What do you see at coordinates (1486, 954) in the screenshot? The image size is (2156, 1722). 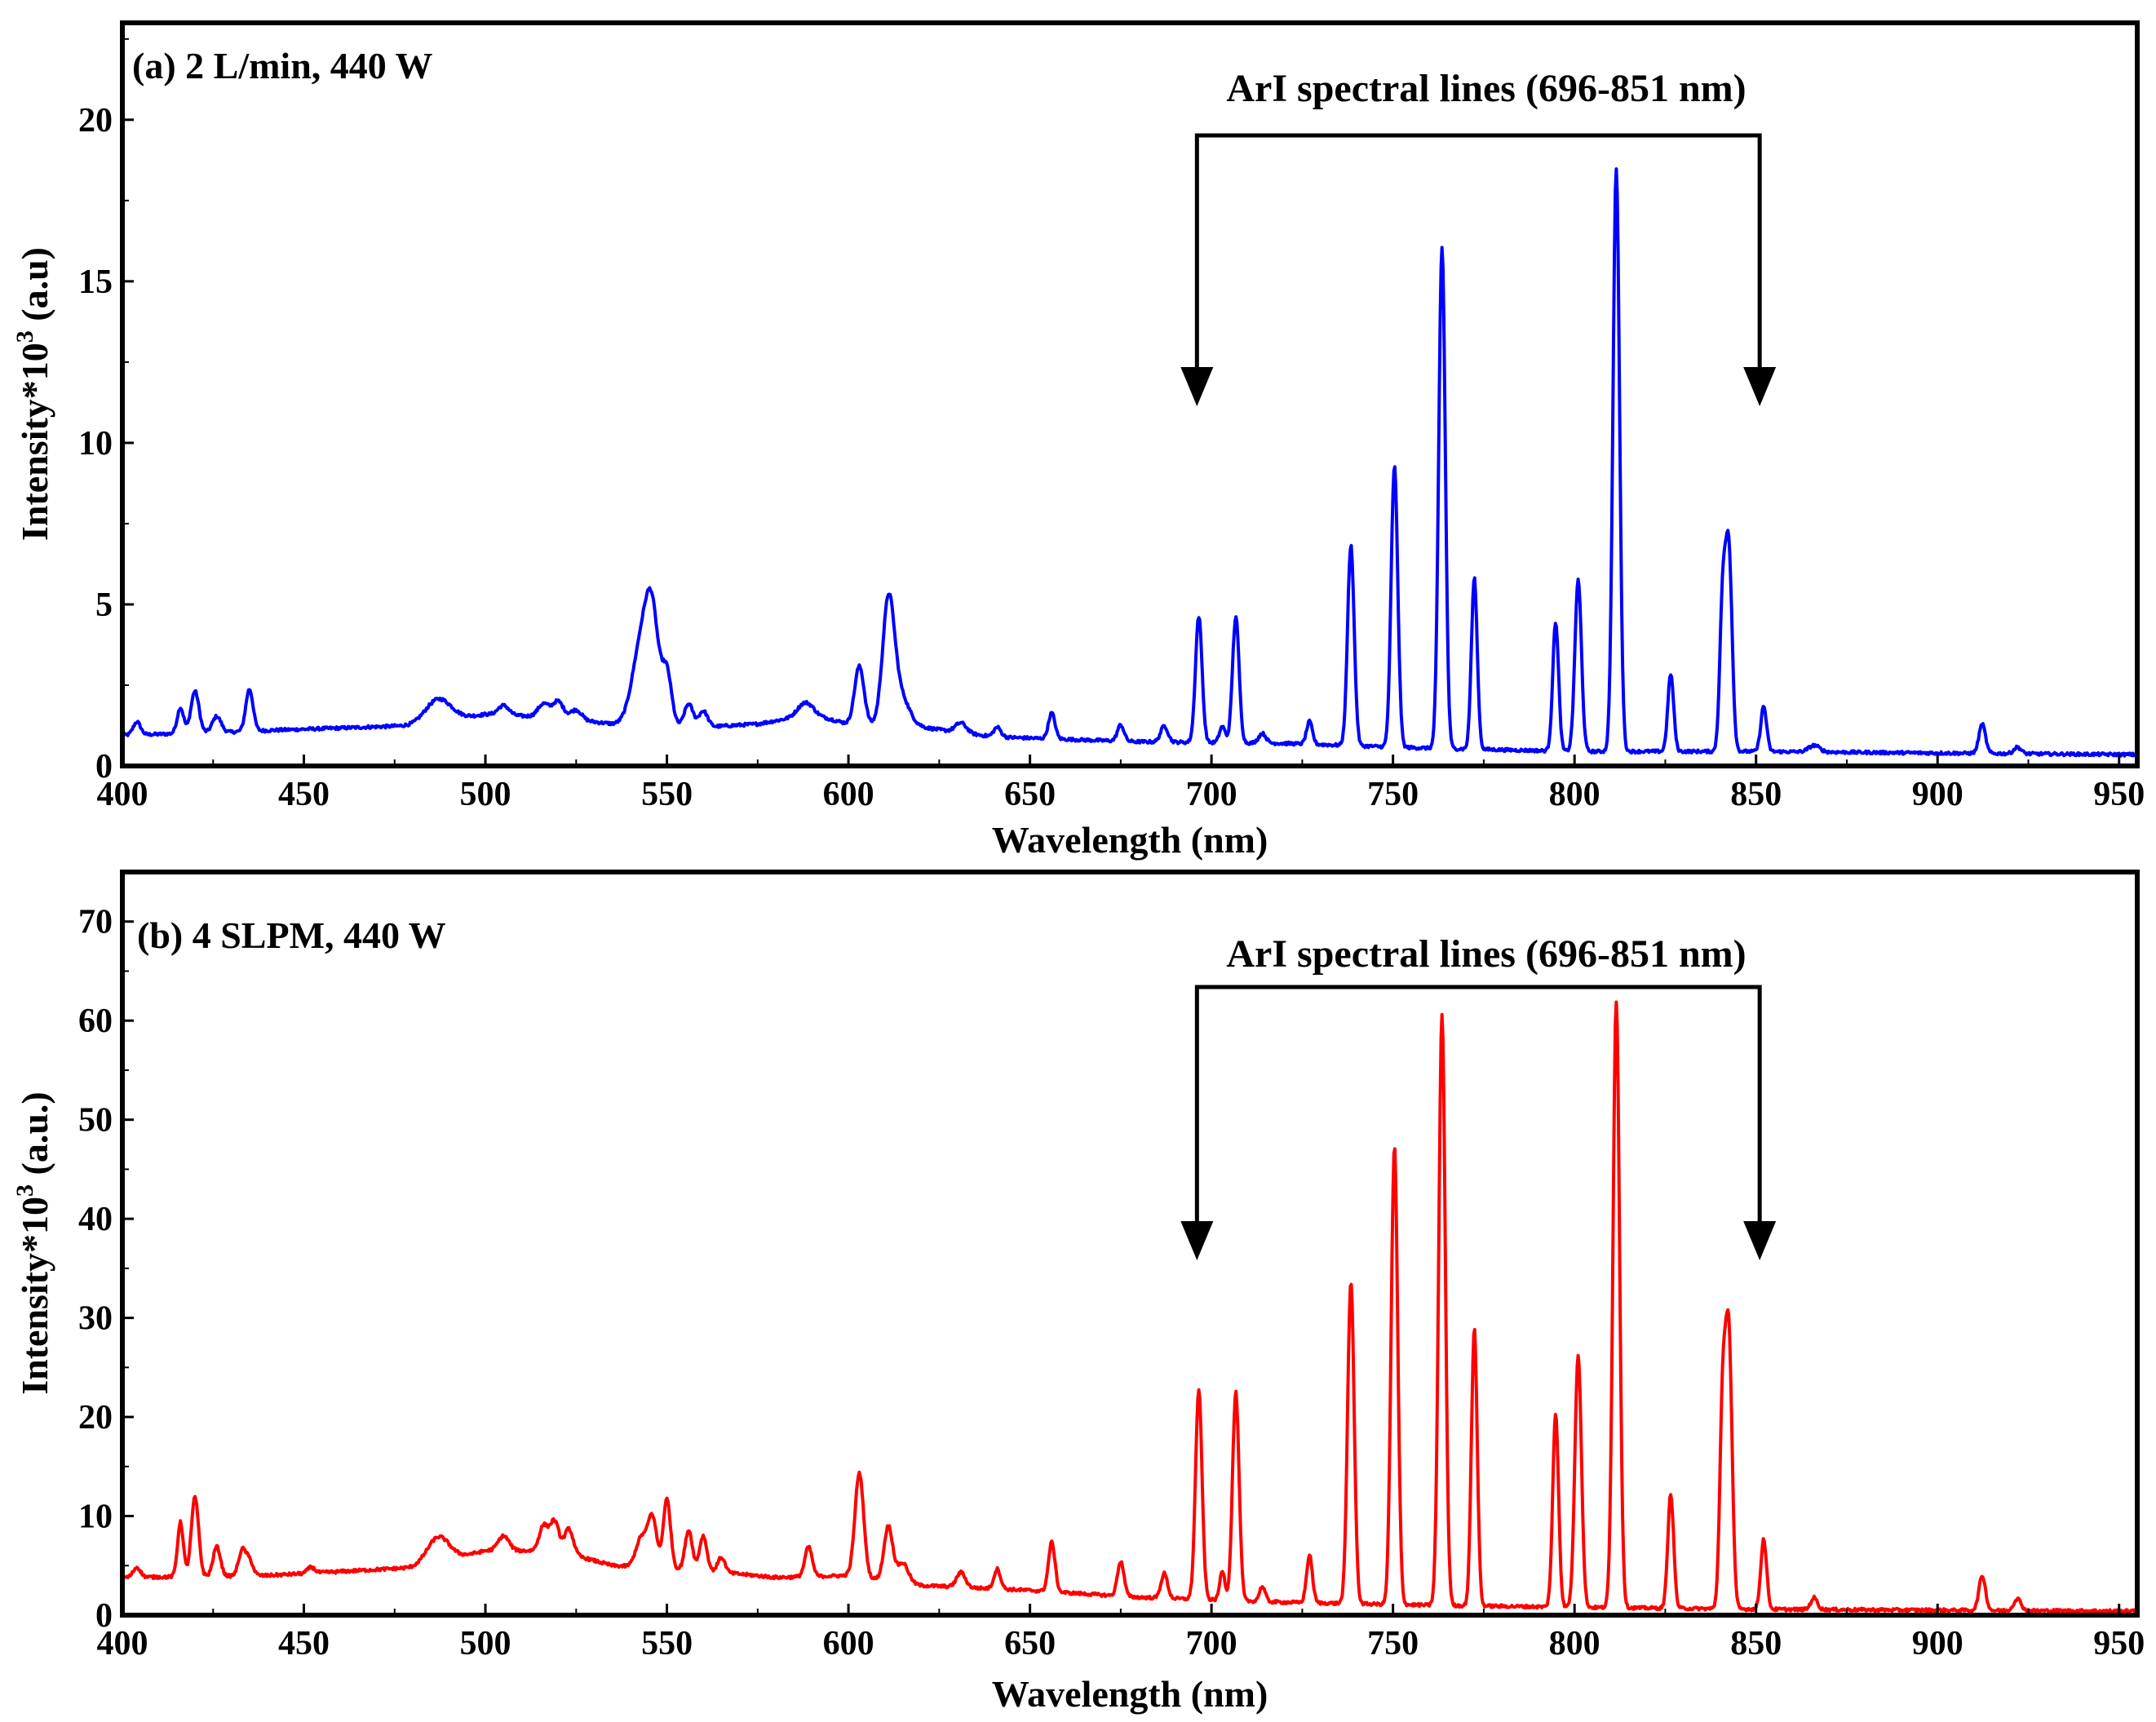 I see `panel-b-annotation: ArI spectral lines (696-851 nm)` at bounding box center [1486, 954].